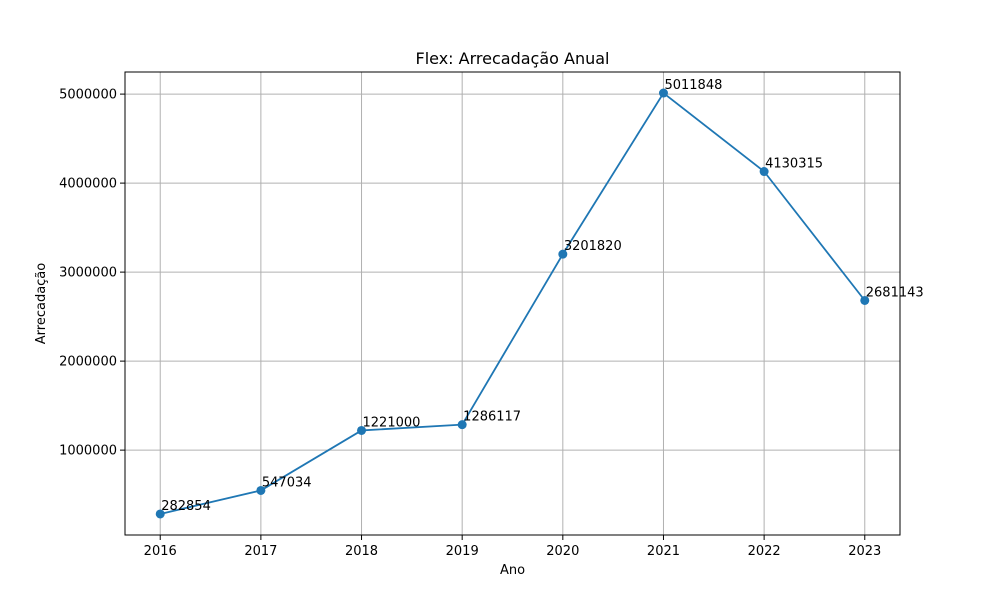 This screenshot has height=600, width=1000. I want to click on x-tick-label: 2021, so click(663, 551).